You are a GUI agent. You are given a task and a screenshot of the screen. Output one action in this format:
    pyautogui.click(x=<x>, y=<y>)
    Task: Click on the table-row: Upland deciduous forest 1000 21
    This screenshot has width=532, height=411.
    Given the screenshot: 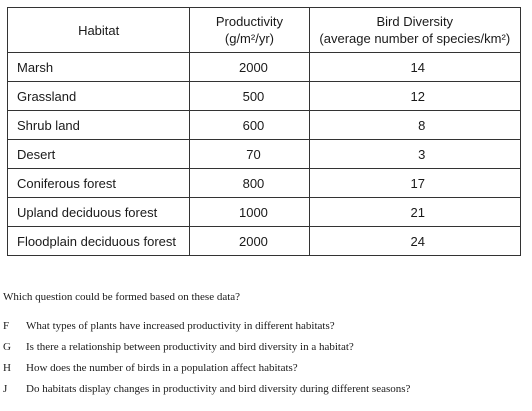 What is the action you would take?
    pyautogui.click(x=264, y=212)
    